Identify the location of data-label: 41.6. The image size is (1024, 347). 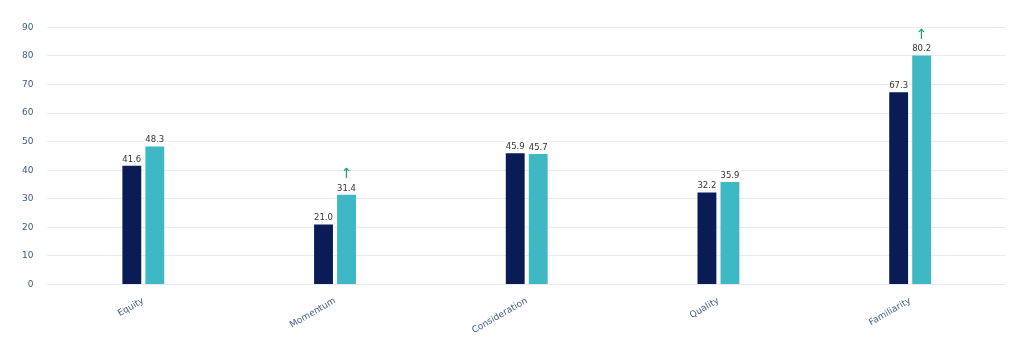
(132, 158).